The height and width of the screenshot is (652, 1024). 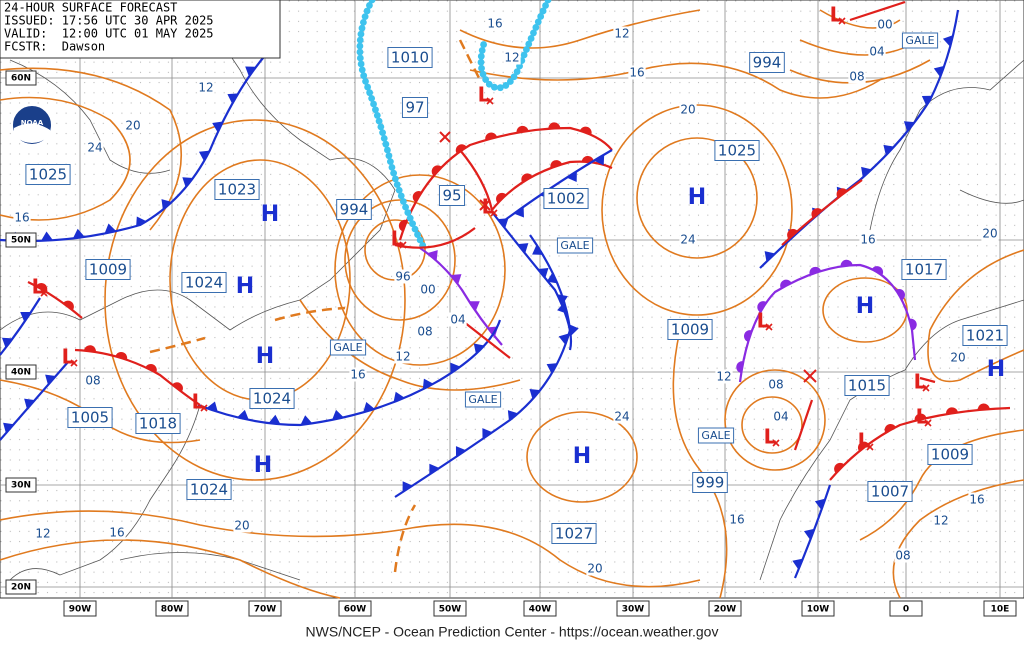 I want to click on central-pressure: 1025, so click(x=737, y=151).